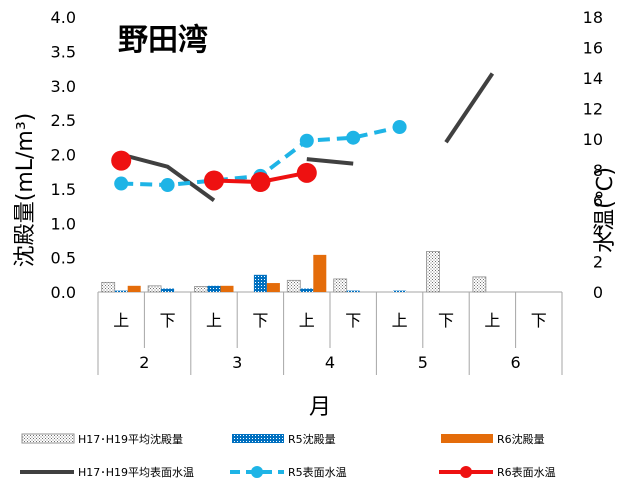 Image resolution: width=641 pixels, height=486 pixels. Describe the element at coordinates (330, 362) in the screenshot. I see `month-label: 4` at that location.